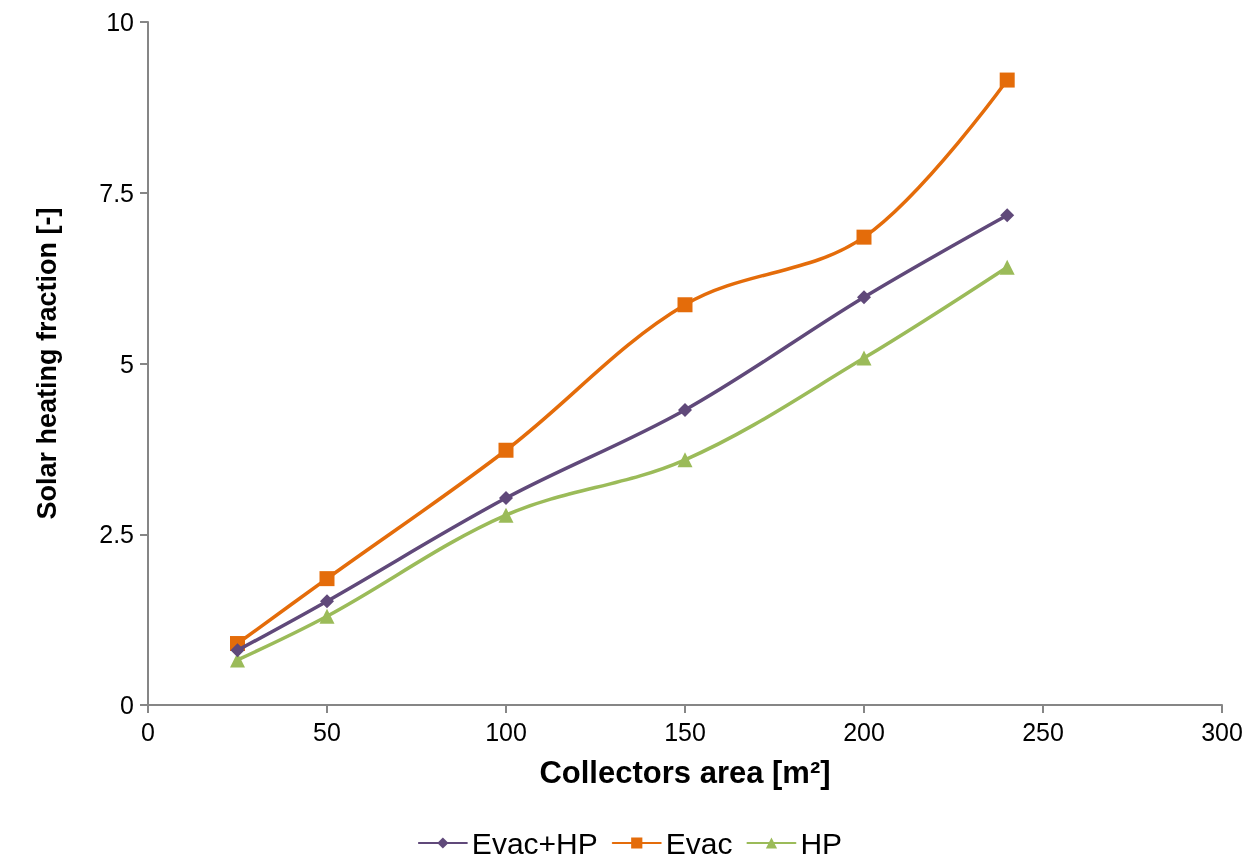 This screenshot has height=867, width=1260. What do you see at coordinates (116, 192) in the screenshot?
I see `y-tick-label: 7.5` at bounding box center [116, 192].